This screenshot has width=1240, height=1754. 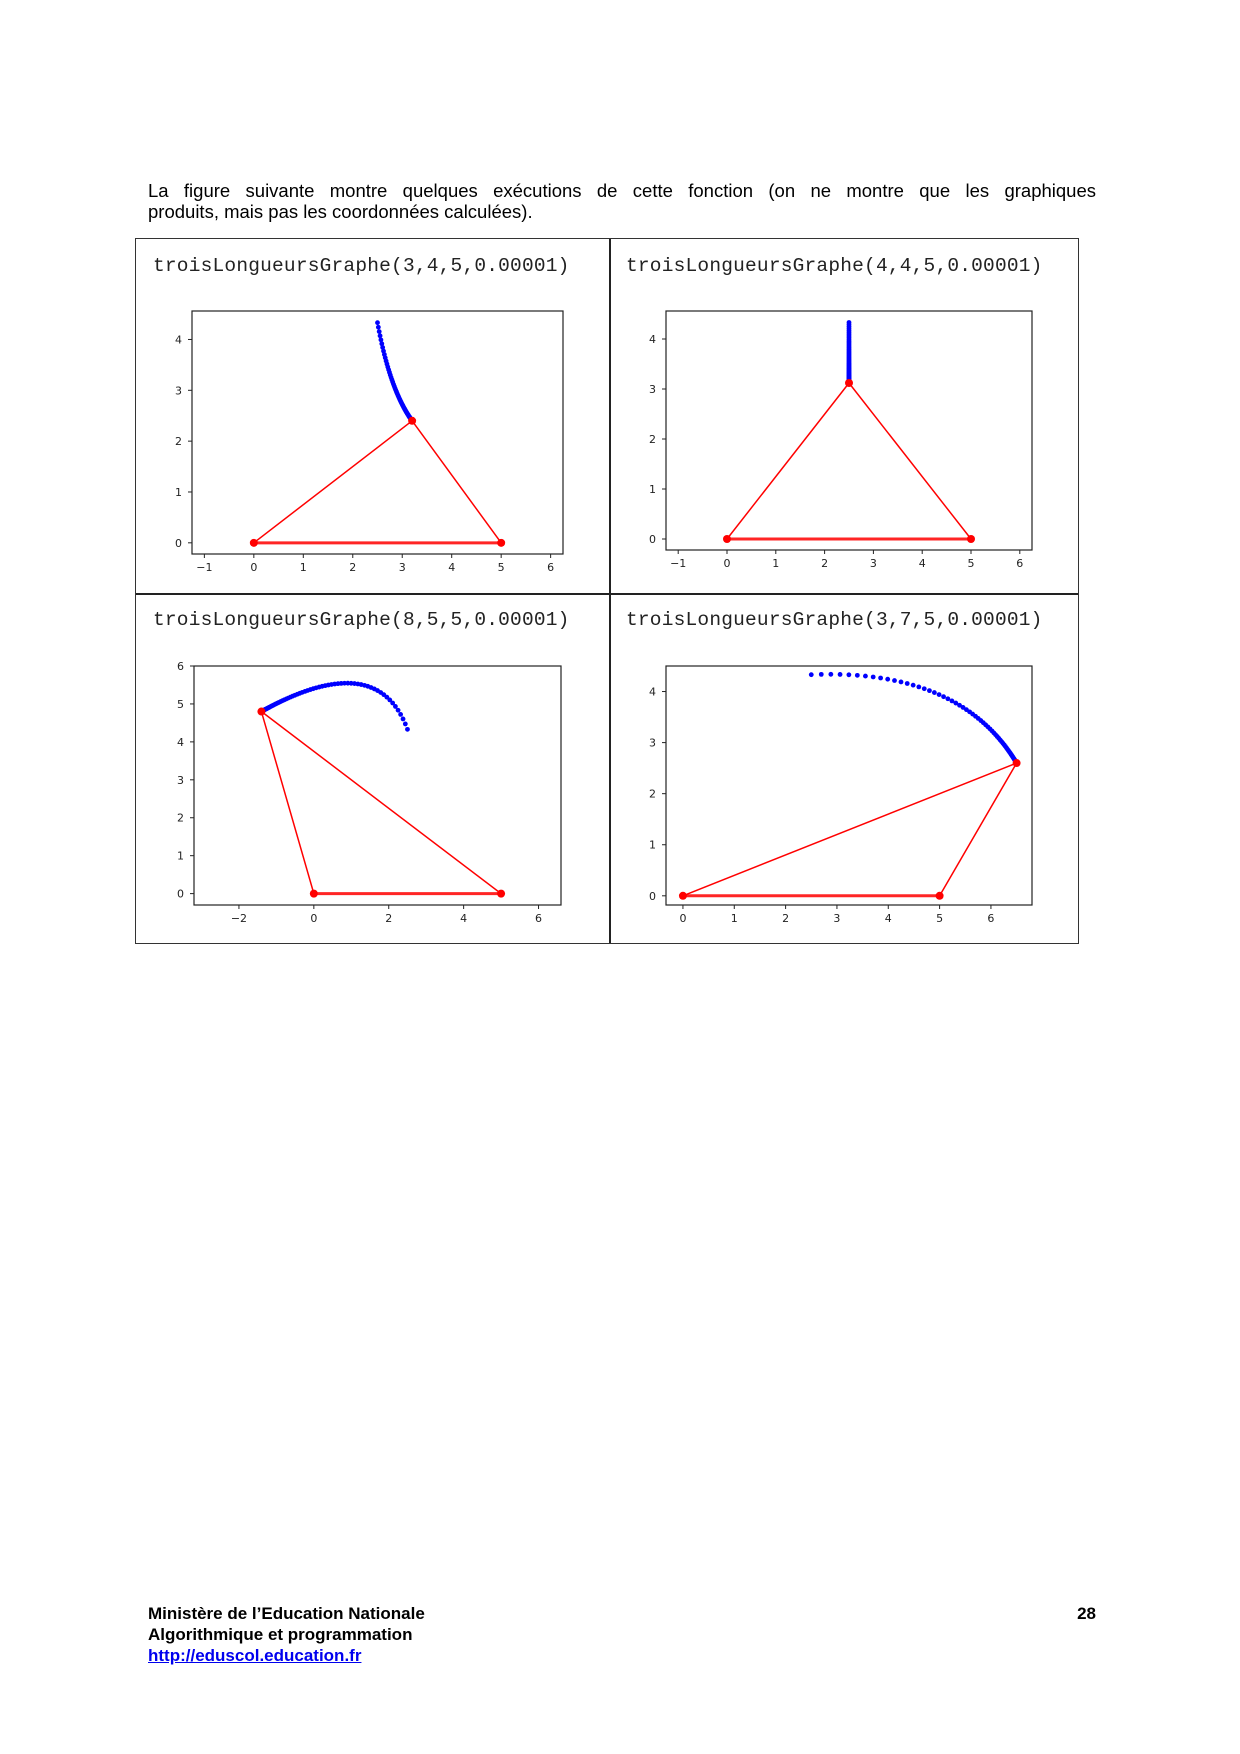 I want to click on plot-3-4-5: −1 0 1 2 3 4 5 6 0 1 2 3 4, so click(x=369, y=442).